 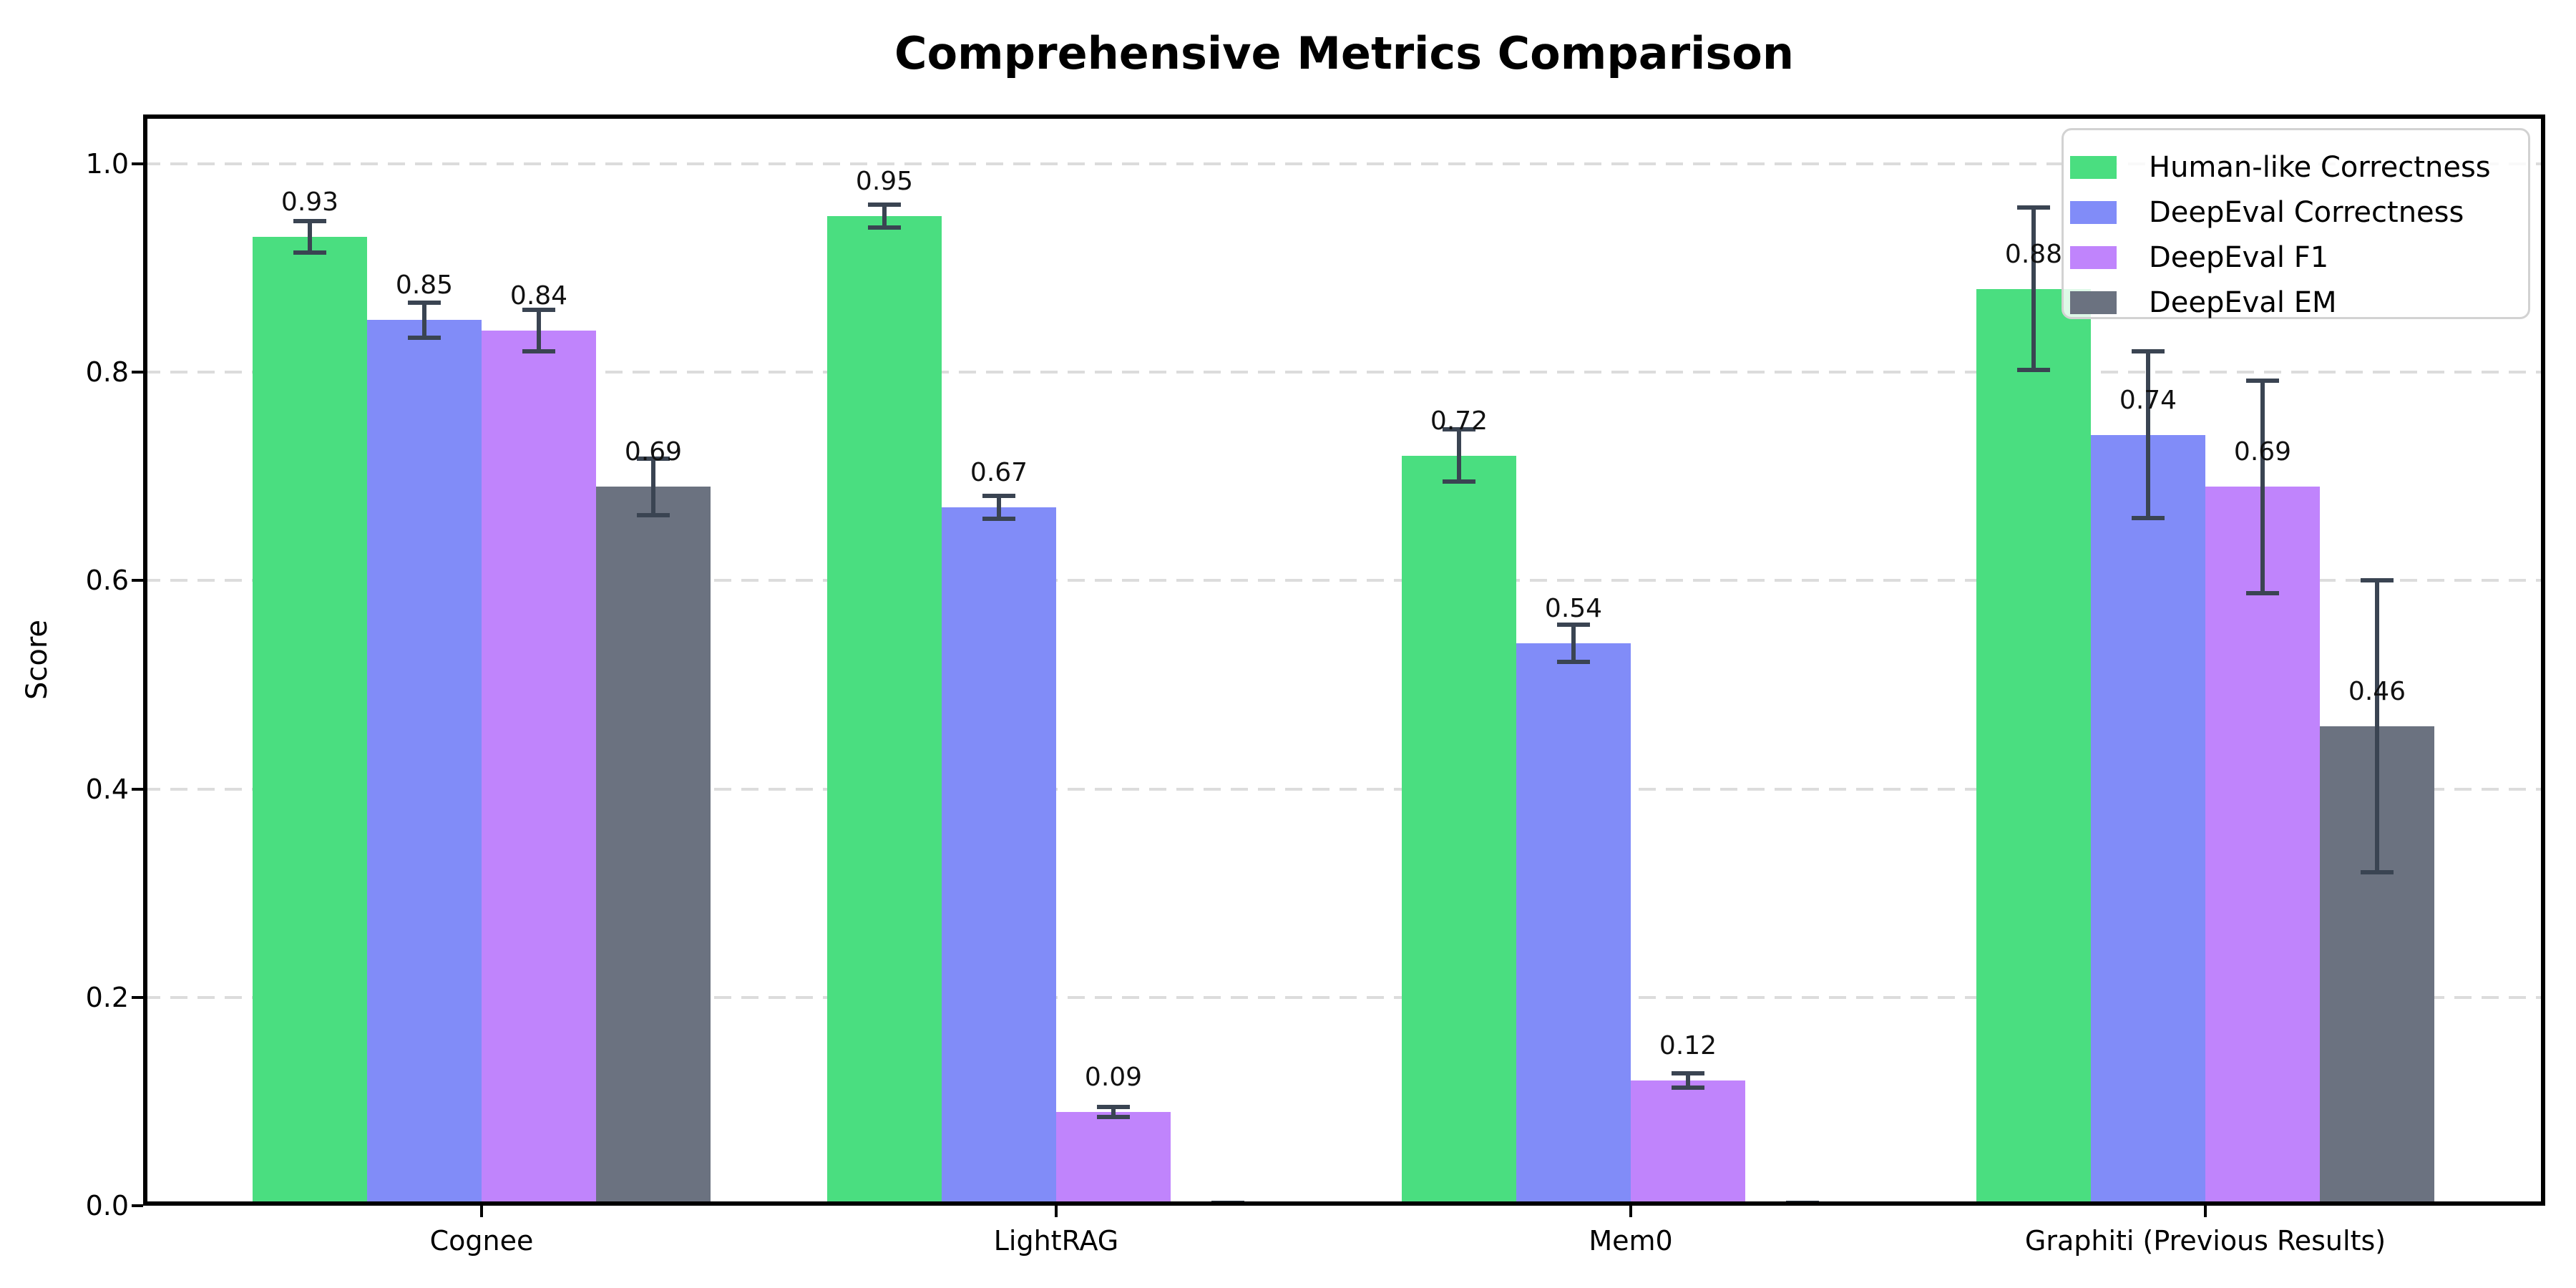 I want to click on bar-value-label: 0.09, so click(x=1113, y=1077).